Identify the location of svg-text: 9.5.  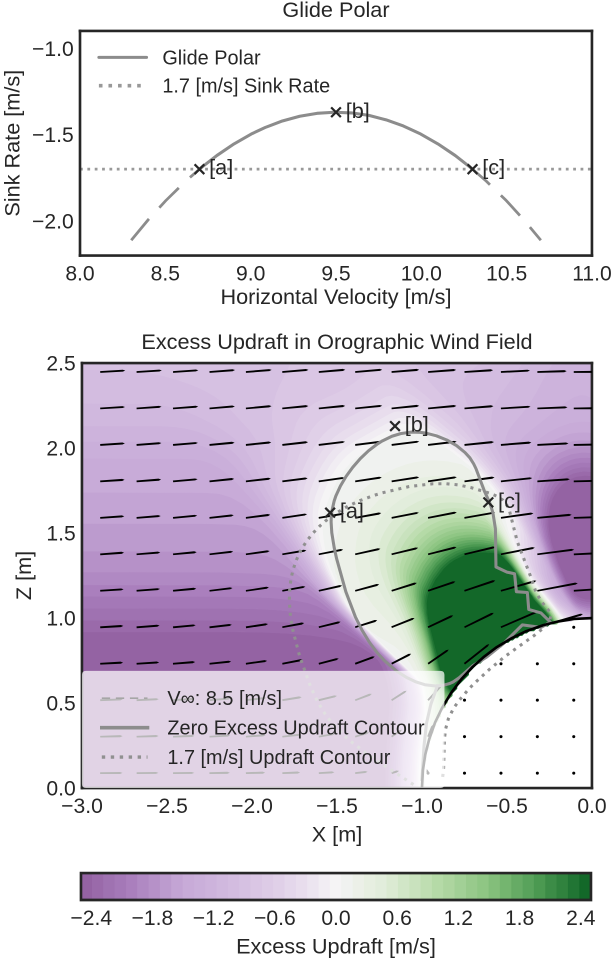
(335, 274).